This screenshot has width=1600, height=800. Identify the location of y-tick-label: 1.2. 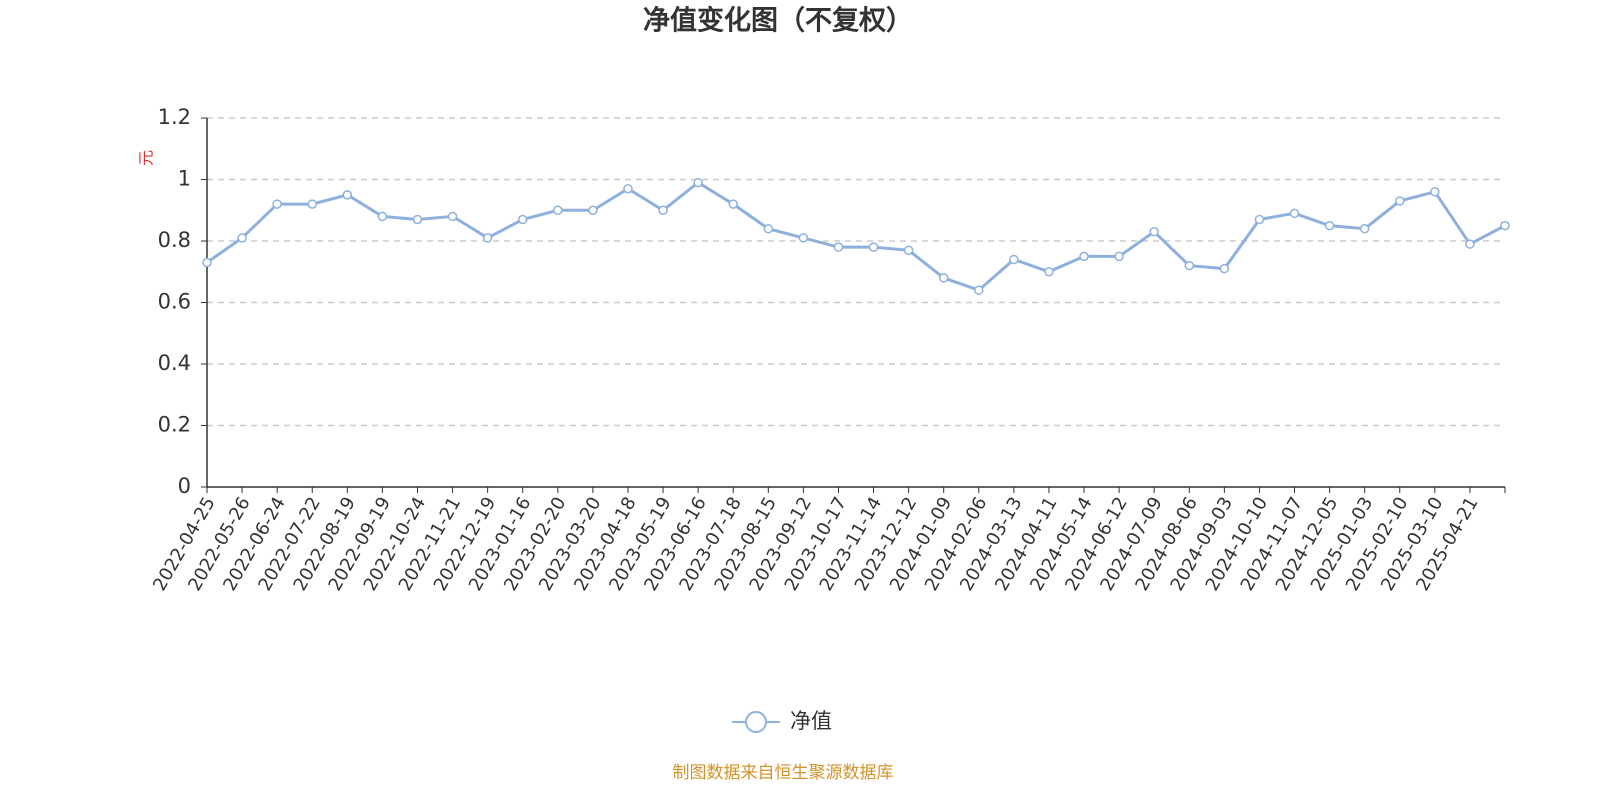
(174, 117).